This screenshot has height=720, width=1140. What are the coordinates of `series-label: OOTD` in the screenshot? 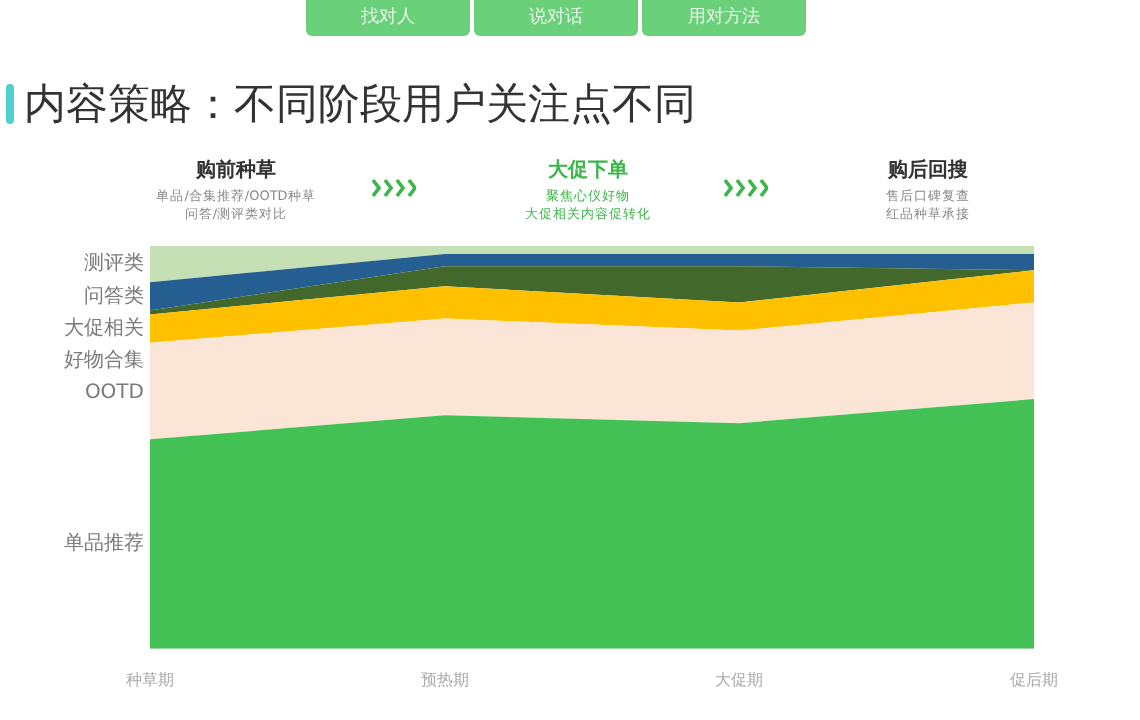 It's located at (114, 392).